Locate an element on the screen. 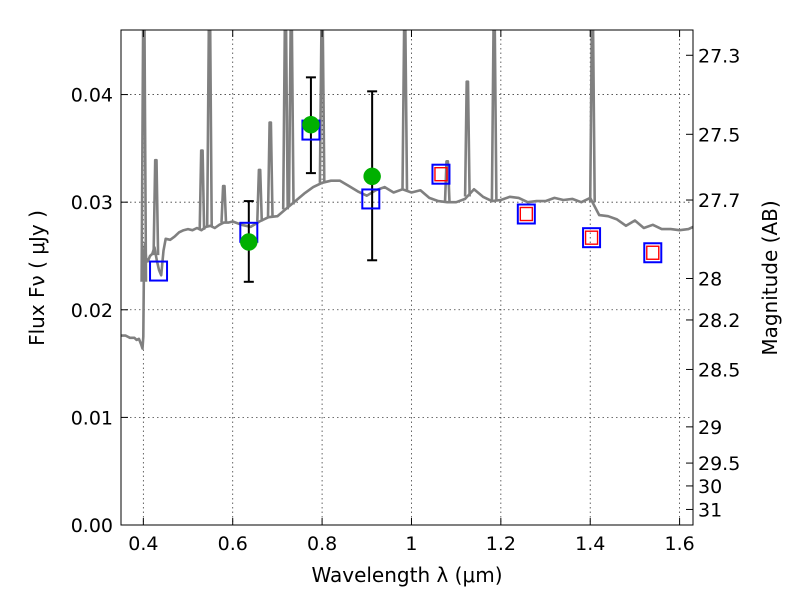 The width and height of the screenshot is (800, 600). x-tick-label: 1.6 is located at coordinates (679, 544).